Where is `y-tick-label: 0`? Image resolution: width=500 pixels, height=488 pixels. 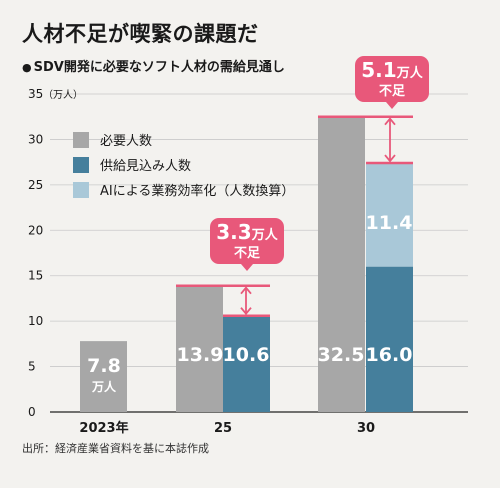 y-tick-label: 0 is located at coordinates (32, 412).